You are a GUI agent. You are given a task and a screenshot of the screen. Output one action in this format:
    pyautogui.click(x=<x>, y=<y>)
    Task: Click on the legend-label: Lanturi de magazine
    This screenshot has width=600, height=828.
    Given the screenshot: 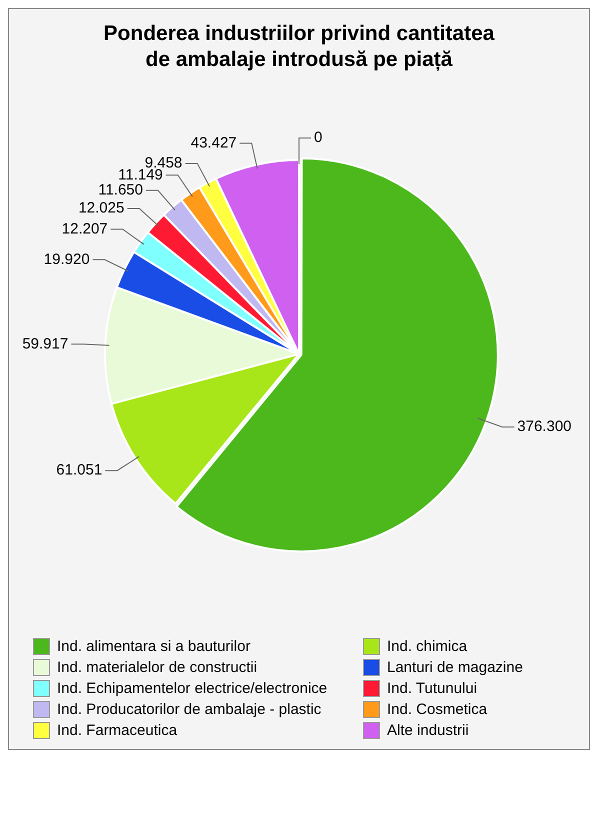 What is the action you would take?
    pyautogui.click(x=455, y=667)
    